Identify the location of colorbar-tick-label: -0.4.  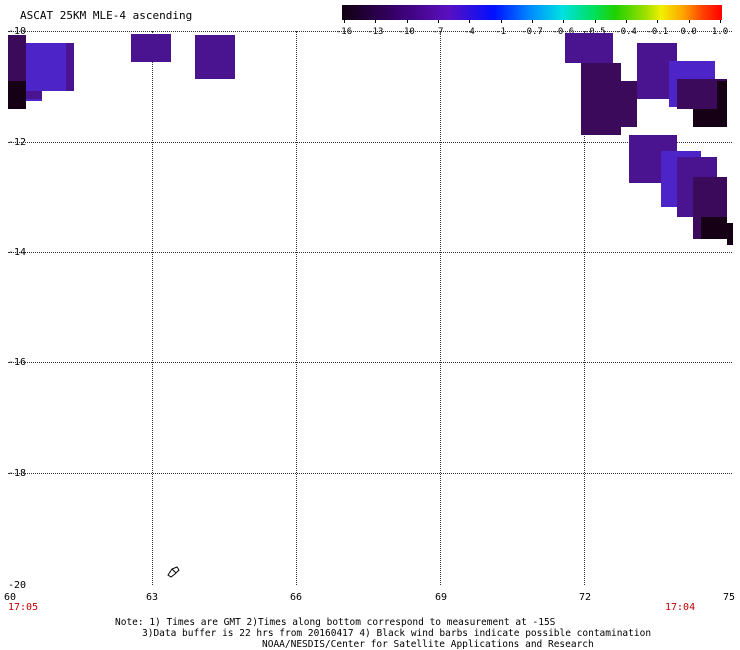
(626, 32).